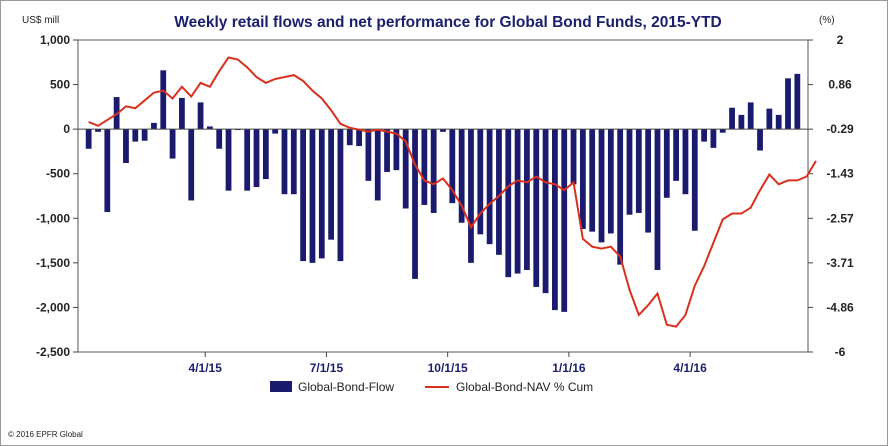  I want to click on x-tick-label: 1/1/16, so click(569, 368).